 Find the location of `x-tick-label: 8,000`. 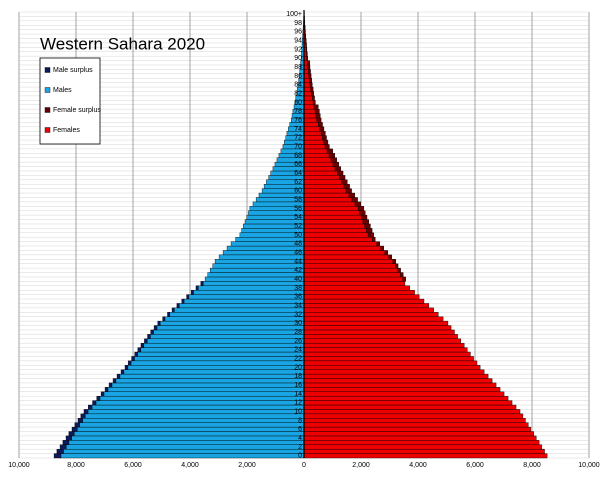

x-tick-label: 8,000 is located at coordinates (532, 465).